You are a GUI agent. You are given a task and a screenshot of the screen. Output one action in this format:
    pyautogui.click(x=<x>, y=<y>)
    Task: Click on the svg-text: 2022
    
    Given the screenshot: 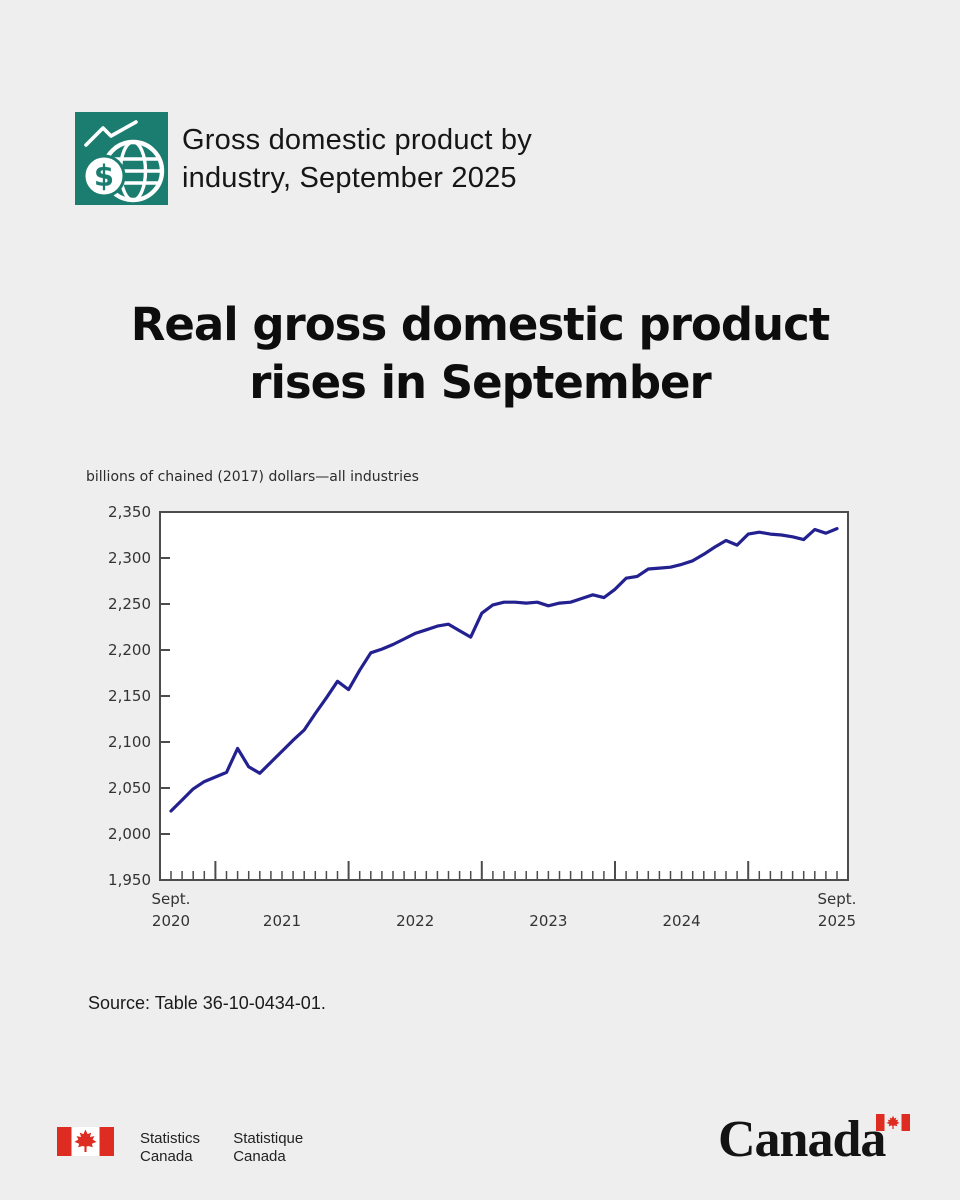 What is the action you would take?
    pyautogui.click(x=415, y=921)
    